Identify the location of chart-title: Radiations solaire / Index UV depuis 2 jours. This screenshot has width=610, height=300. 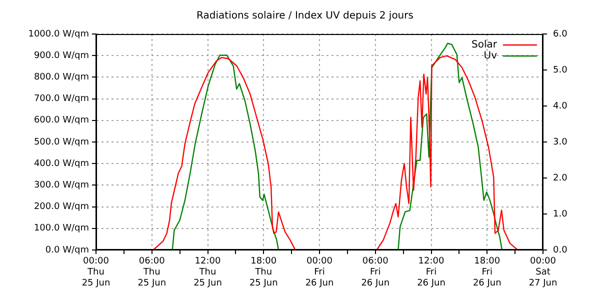
(305, 16).